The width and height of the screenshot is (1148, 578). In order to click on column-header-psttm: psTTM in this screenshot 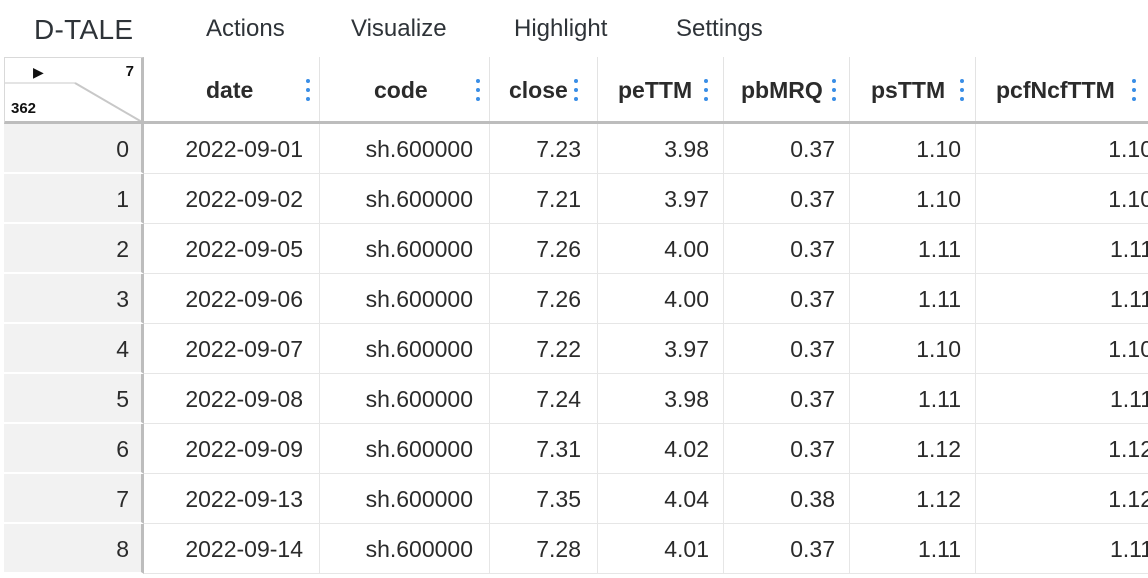, I will do `click(913, 89)`.